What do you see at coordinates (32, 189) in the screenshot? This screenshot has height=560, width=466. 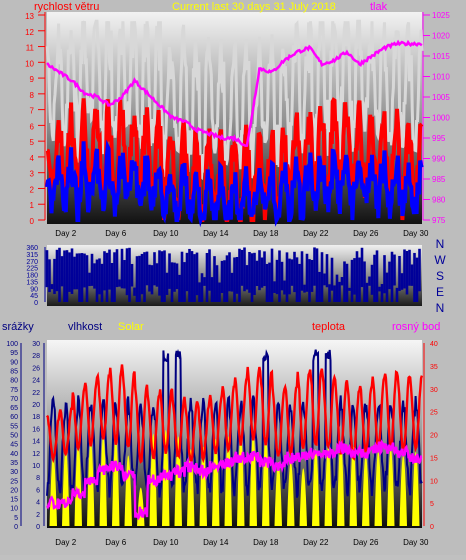 I see `wind-tick-label: 2` at bounding box center [32, 189].